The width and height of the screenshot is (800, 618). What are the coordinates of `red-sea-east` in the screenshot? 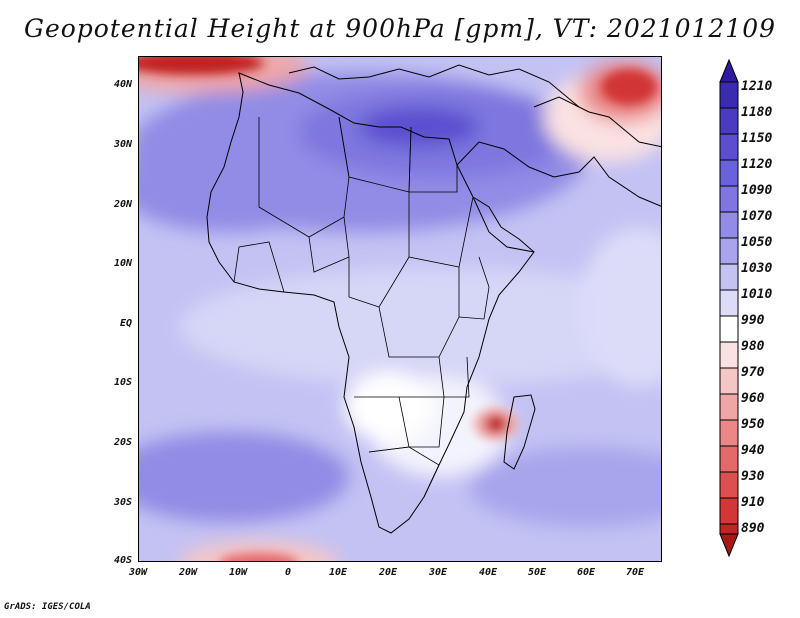 It's located at (503, 224).